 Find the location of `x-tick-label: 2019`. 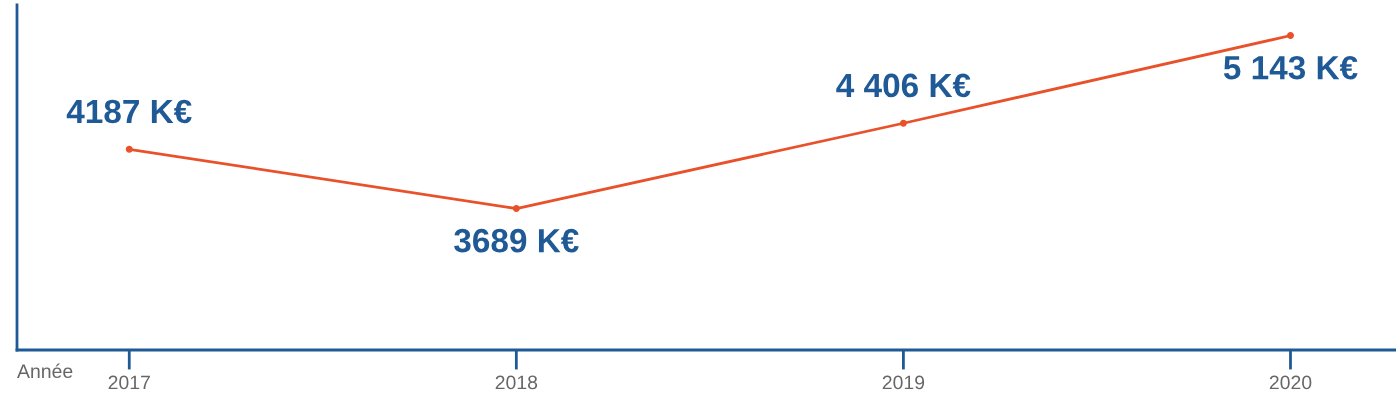

x-tick-label: 2019 is located at coordinates (903, 382).